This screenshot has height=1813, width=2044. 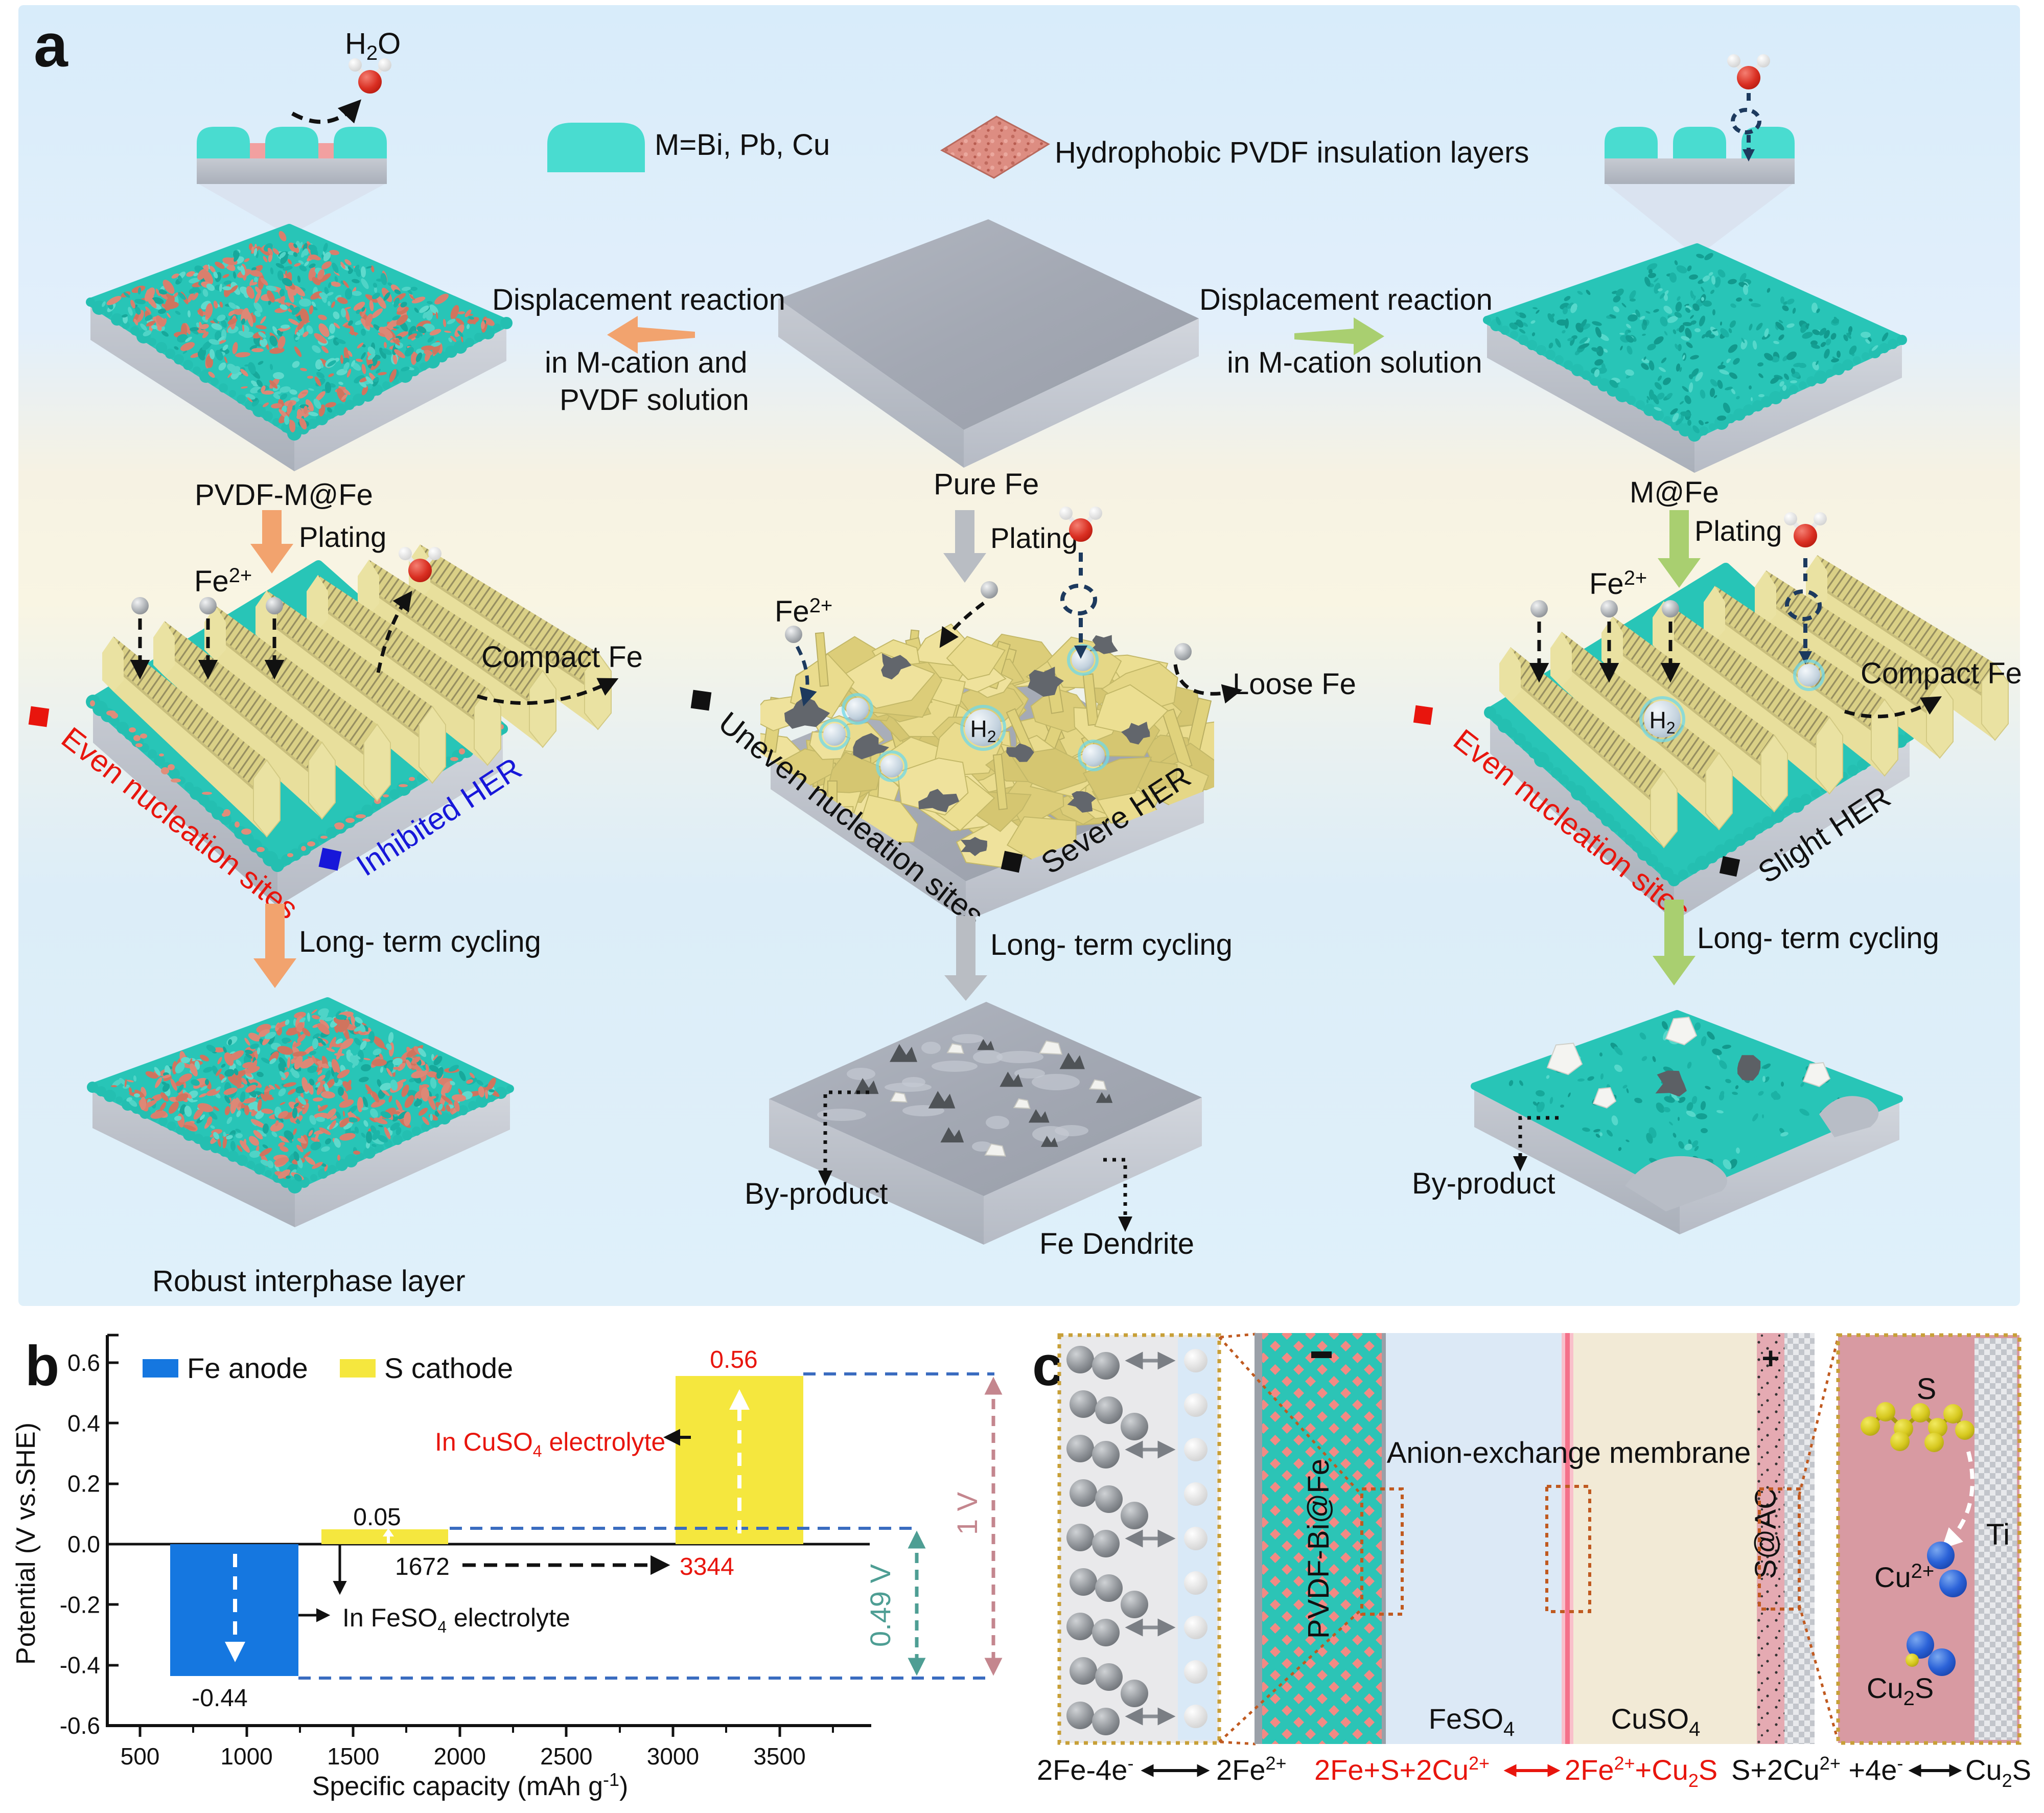 I want to click on svg-text: 1 V, so click(x=967, y=1513).